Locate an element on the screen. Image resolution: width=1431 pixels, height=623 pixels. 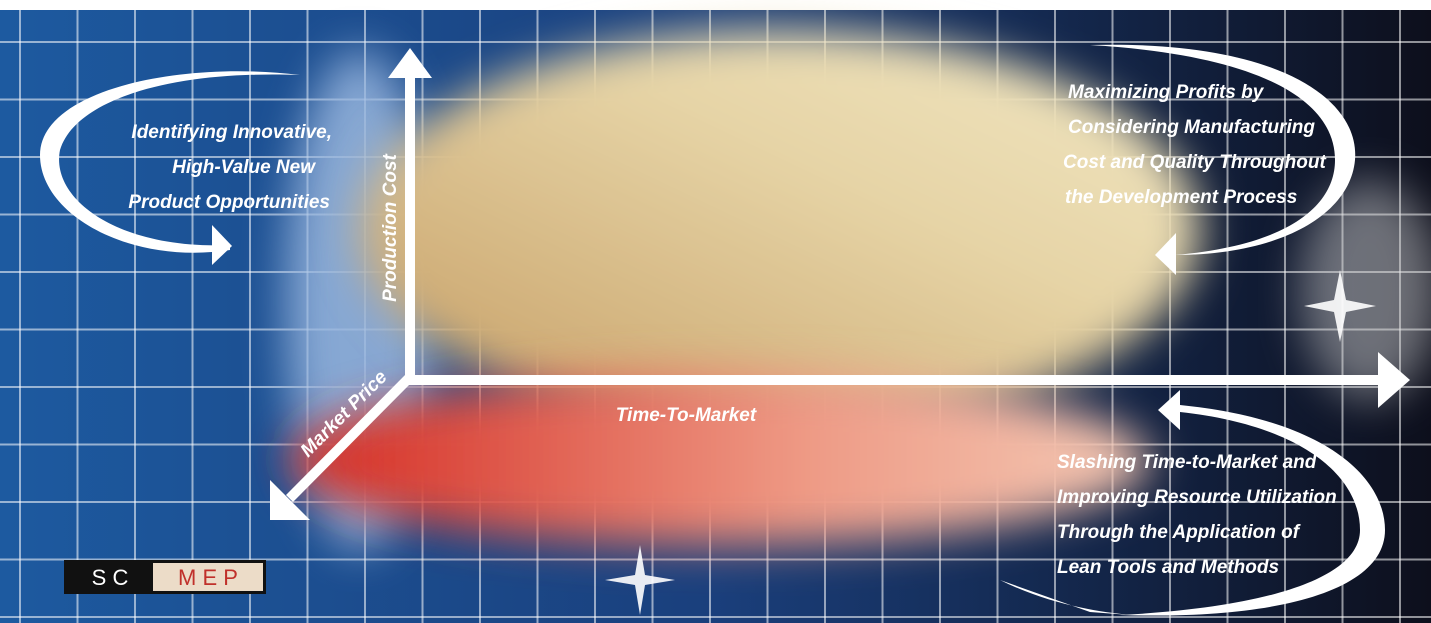
callout-line: Improving Resource Utilization is located at coordinates (1197, 497).